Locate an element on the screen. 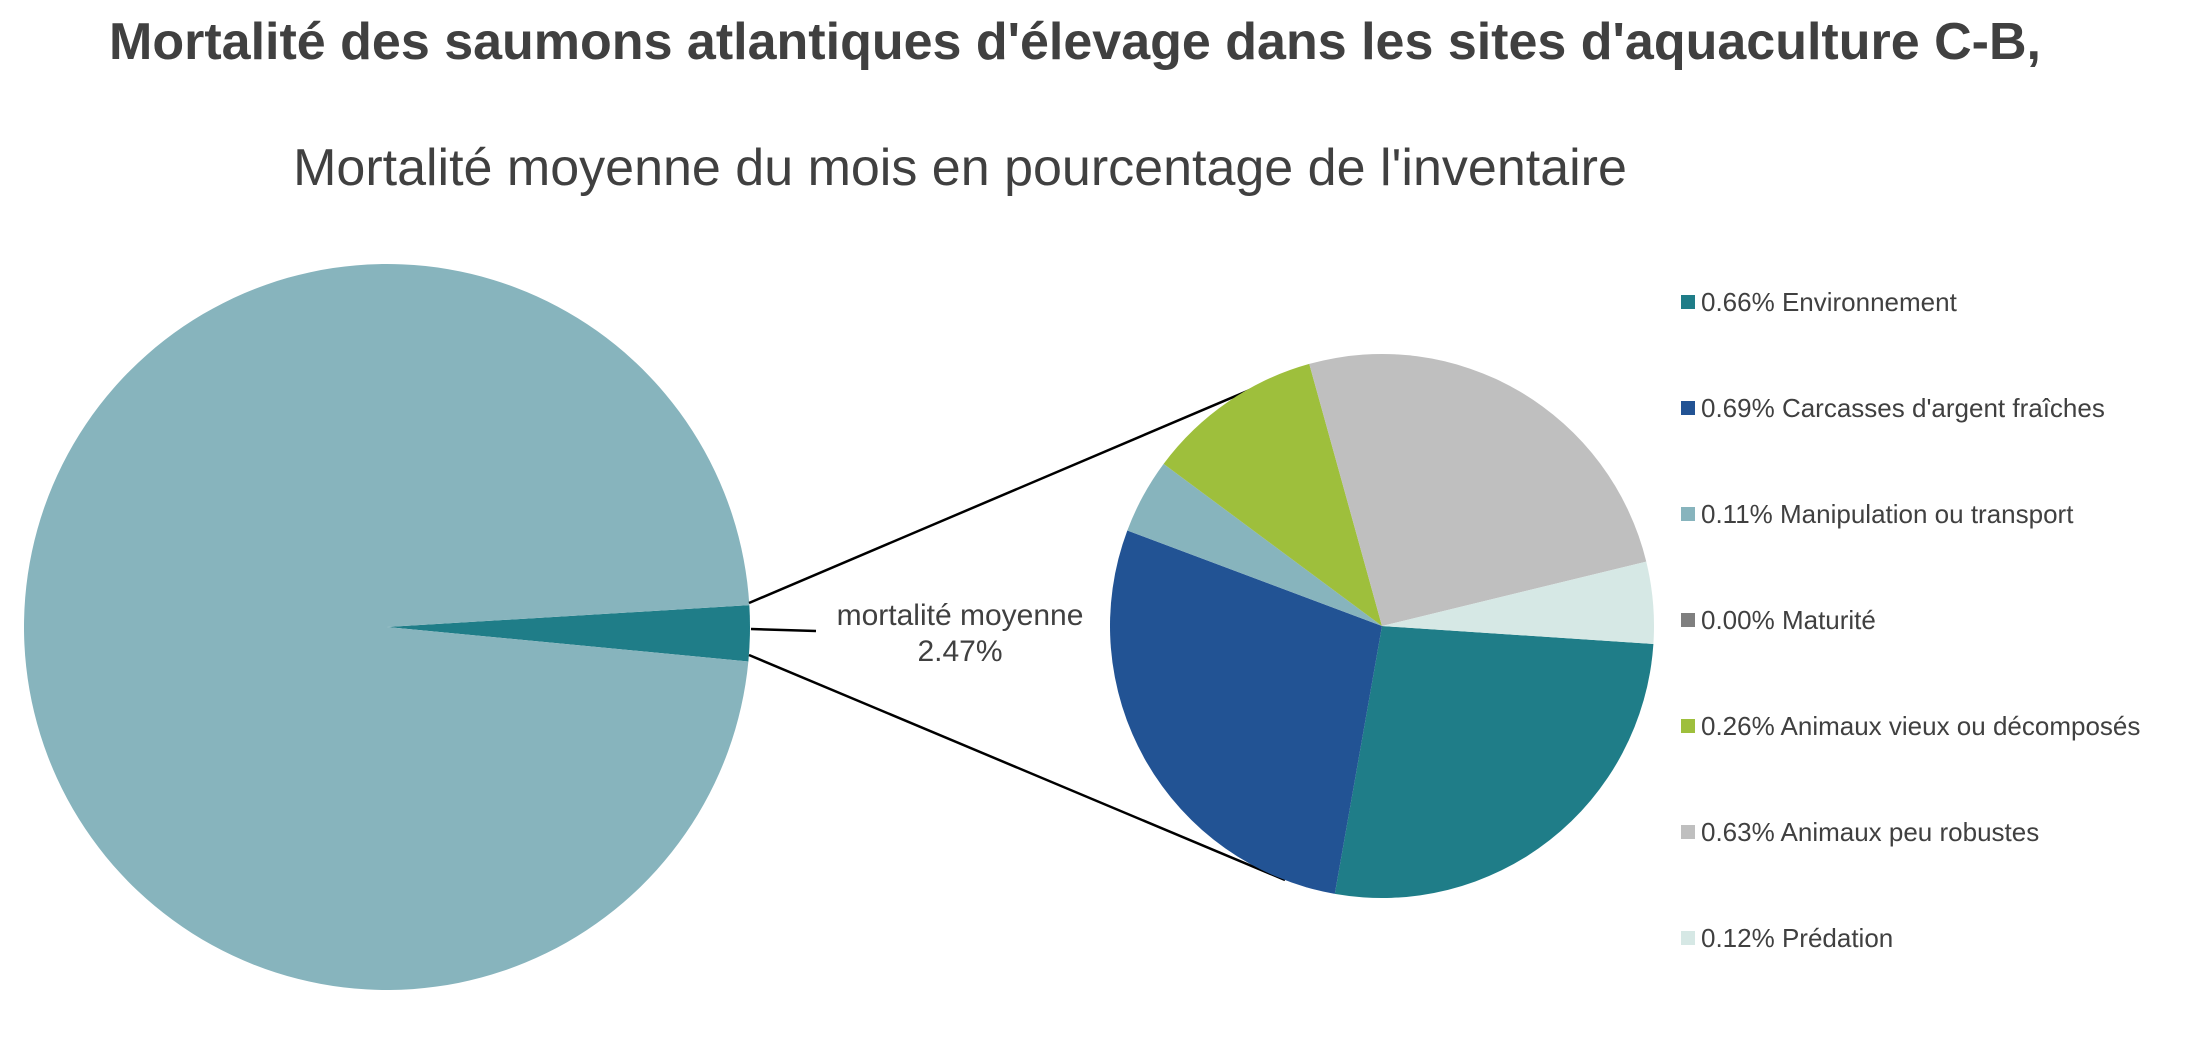 This screenshot has width=2209, height=1037. legend-label: 0.69% Carcasses d'argent fraîches is located at coordinates (1903, 407).